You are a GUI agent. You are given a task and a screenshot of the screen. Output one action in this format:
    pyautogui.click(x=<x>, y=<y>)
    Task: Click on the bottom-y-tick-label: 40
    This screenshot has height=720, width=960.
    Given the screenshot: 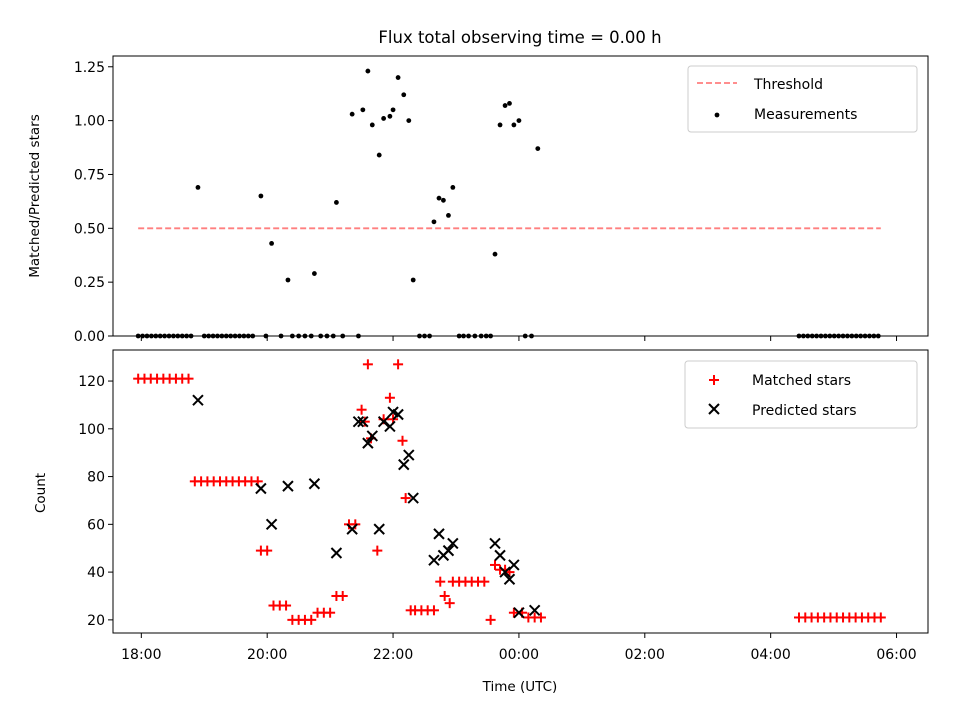 What is the action you would take?
    pyautogui.click(x=96, y=573)
    